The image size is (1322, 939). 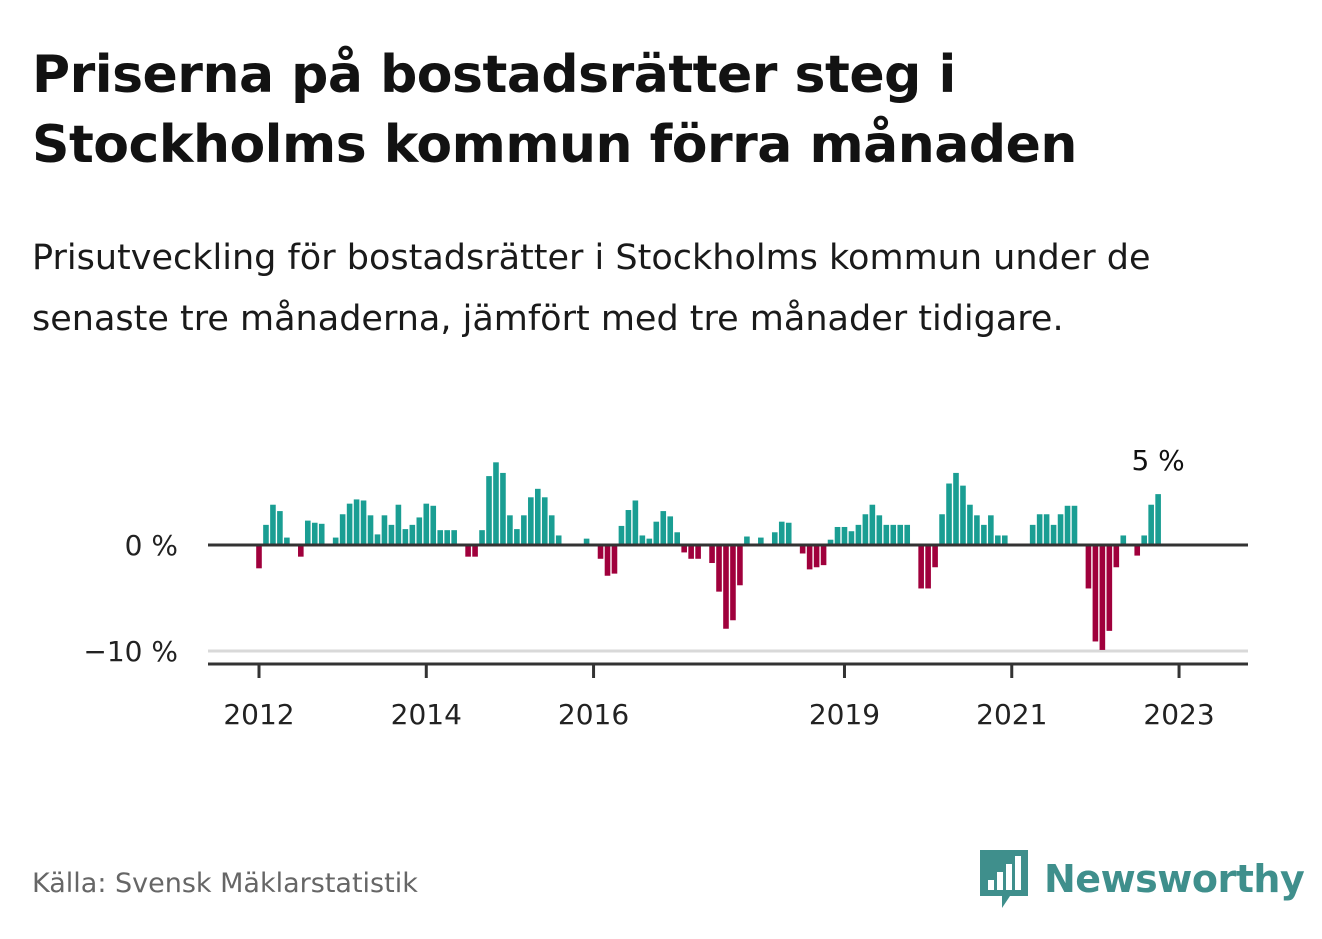 I want to click on brand-logo: Newsworthy, so click(x=1142, y=879).